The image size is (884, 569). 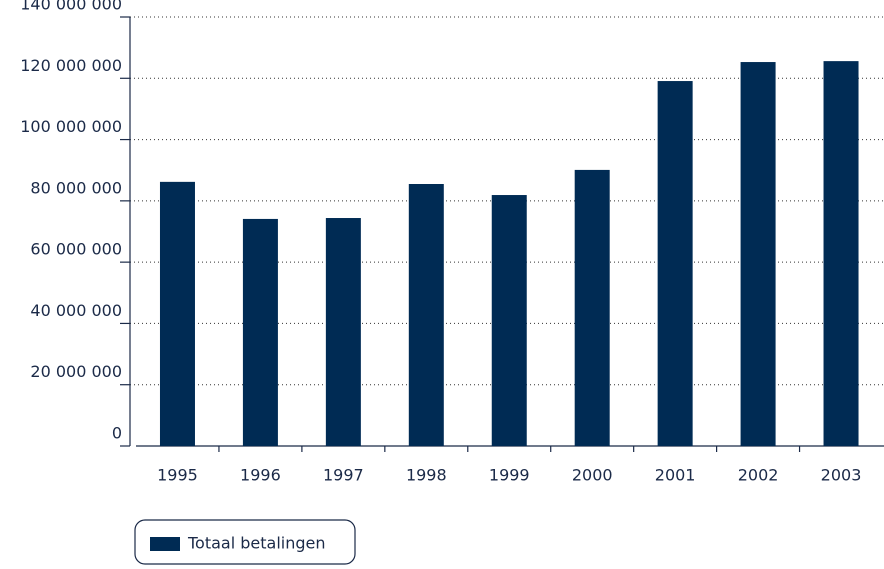 What do you see at coordinates (165, 544) in the screenshot?
I see `legend-swatch` at bounding box center [165, 544].